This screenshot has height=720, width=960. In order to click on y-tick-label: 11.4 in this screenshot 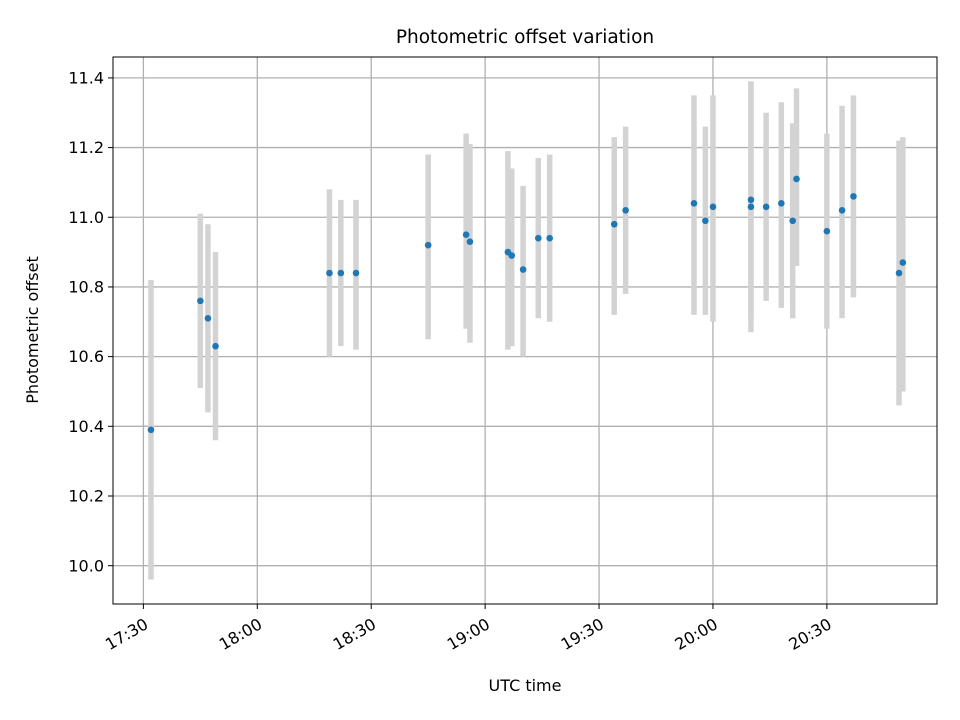, I will do `click(86, 78)`.